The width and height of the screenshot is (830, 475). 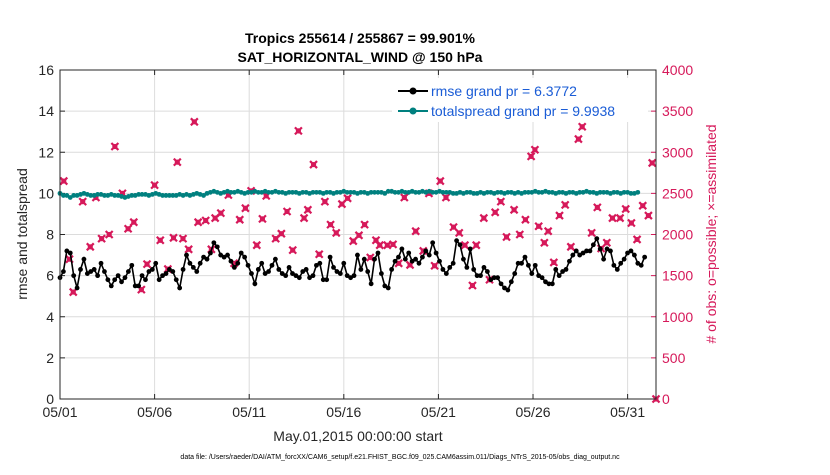 I want to click on y-left-tick-label: 4, so click(x=50, y=317).